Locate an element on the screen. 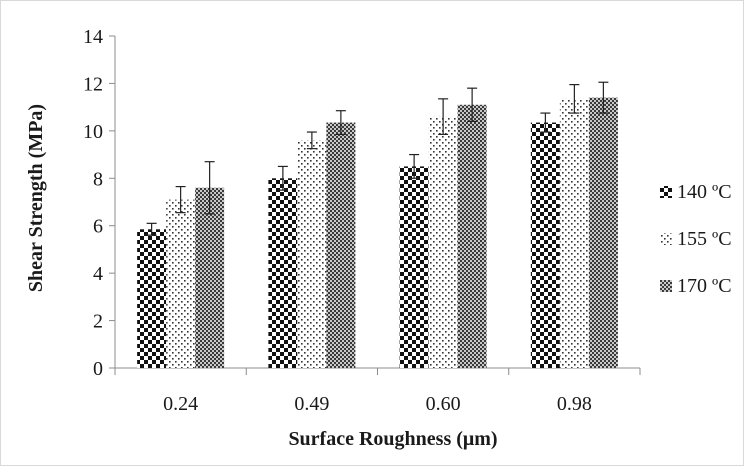  y-tick-label: 14 is located at coordinates (93, 37).